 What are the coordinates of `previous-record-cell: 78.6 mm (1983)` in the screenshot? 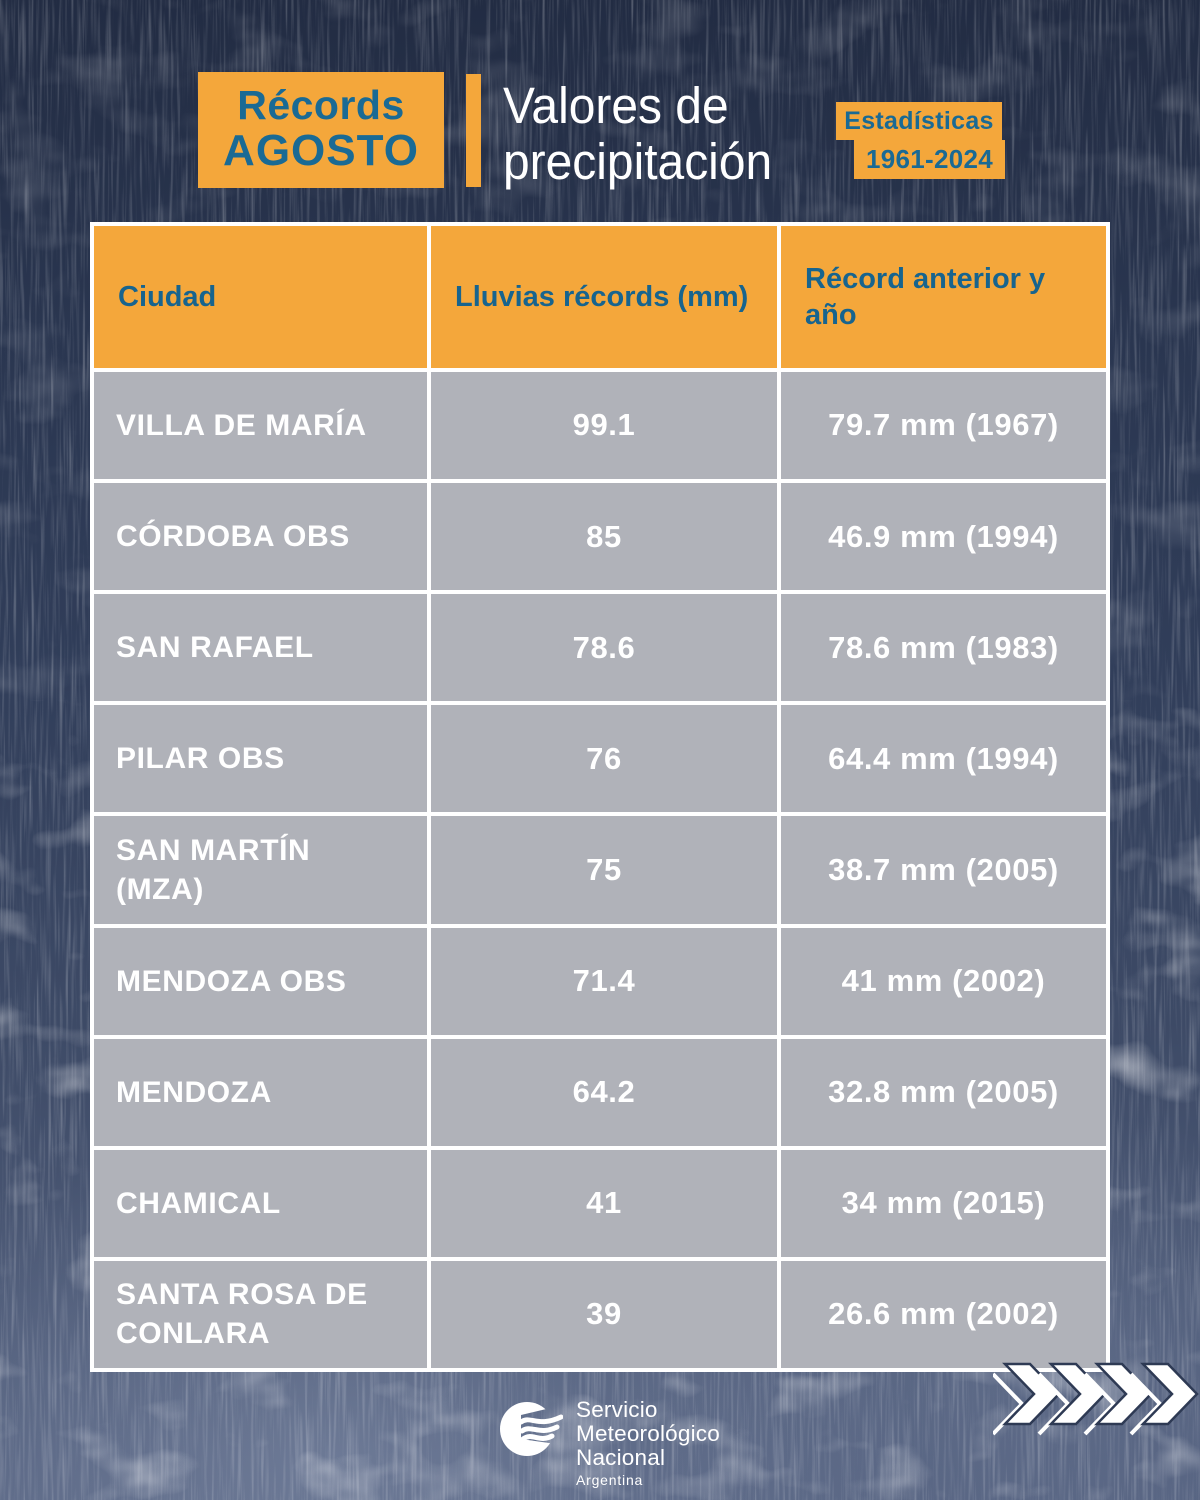 It's located at (943, 648).